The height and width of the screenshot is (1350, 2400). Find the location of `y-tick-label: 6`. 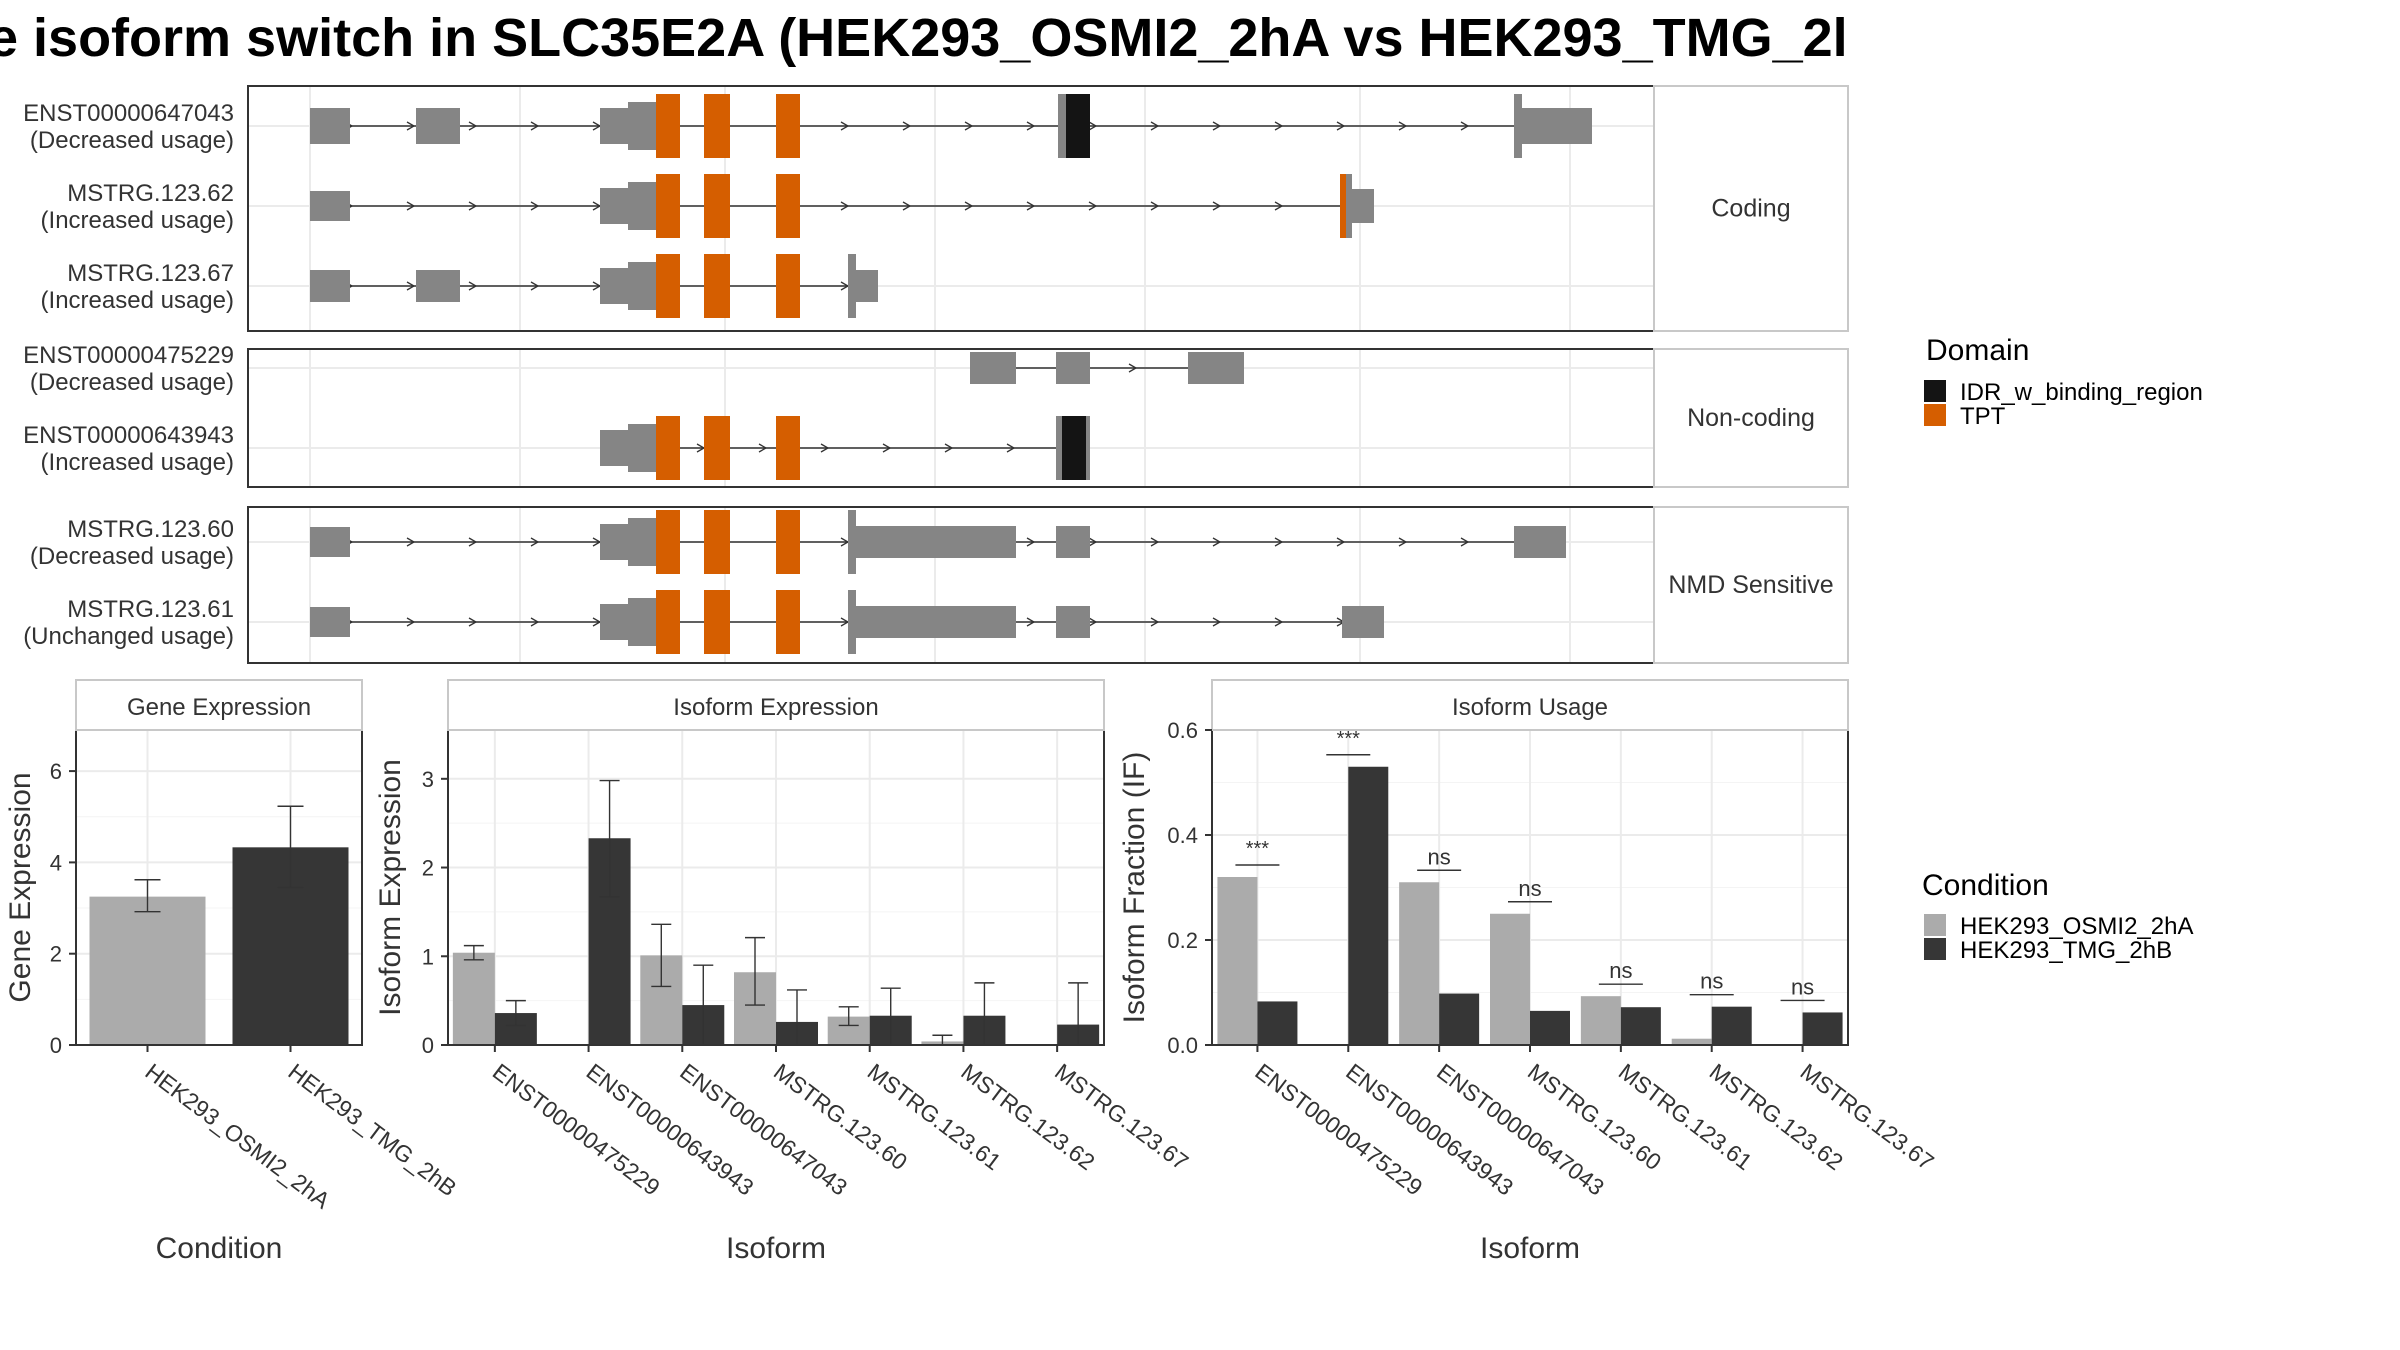

y-tick-label: 6 is located at coordinates (56, 771).